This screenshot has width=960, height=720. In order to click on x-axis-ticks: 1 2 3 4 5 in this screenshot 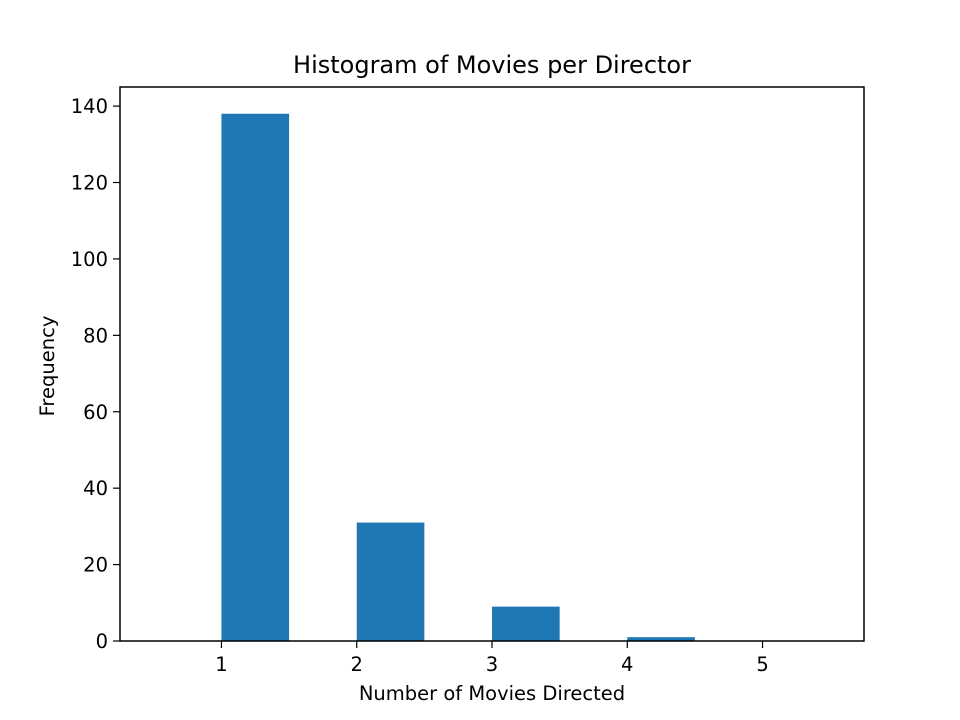, I will do `click(492, 658)`.